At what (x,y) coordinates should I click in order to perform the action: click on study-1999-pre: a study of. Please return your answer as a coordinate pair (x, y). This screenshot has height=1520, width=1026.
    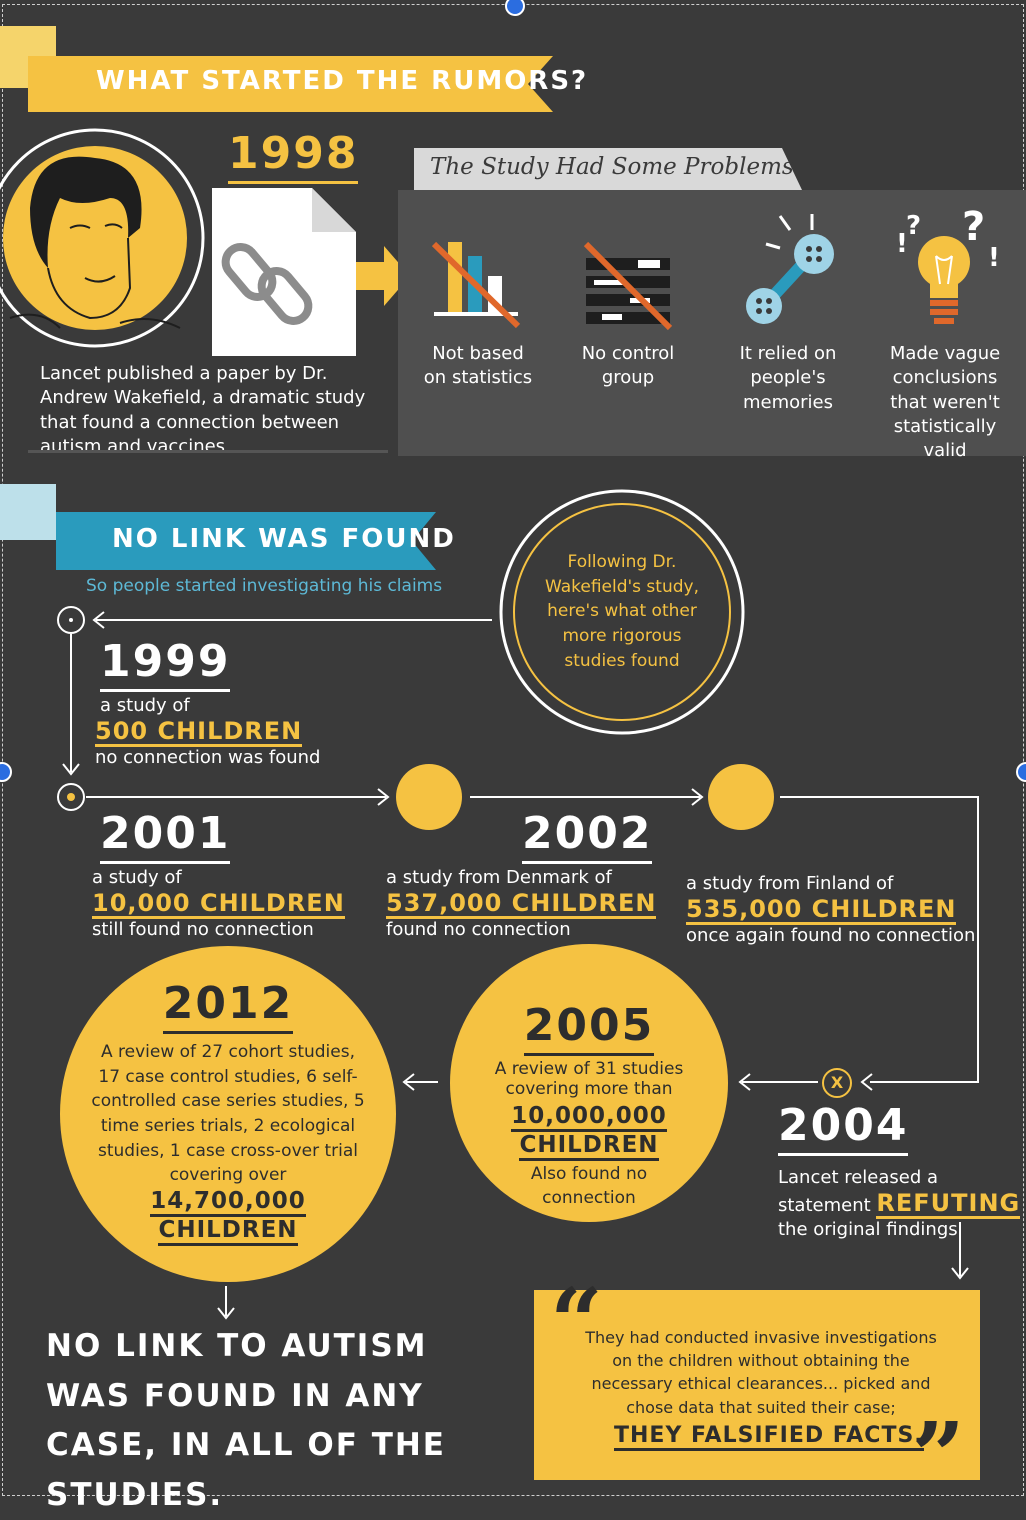
    Looking at the image, I should click on (145, 705).